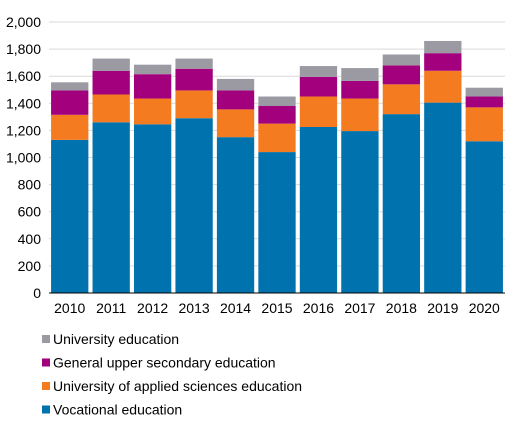 The image size is (510, 440). Describe the element at coordinates (23, 22) in the screenshot. I see `y-tick-label: 2,000` at that location.